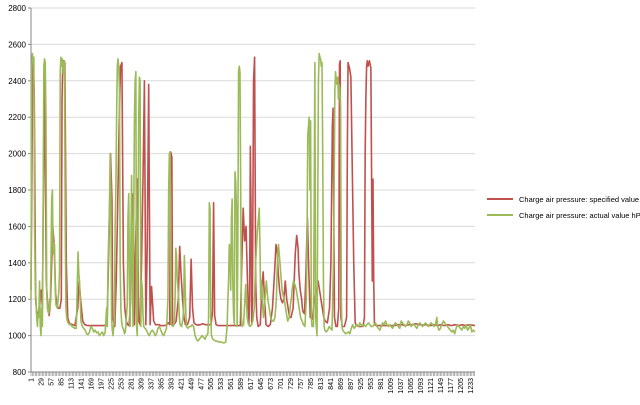  Describe the element at coordinates (17, 117) in the screenshot. I see `y-tick-label: 2200` at that location.